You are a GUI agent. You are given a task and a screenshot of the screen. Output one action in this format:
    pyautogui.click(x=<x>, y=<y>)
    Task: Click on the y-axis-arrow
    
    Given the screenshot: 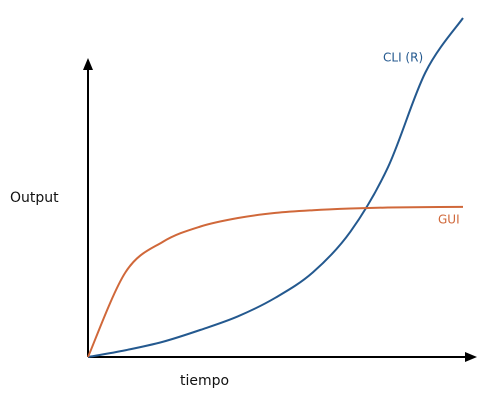 What is the action you would take?
    pyautogui.click(x=88, y=64)
    